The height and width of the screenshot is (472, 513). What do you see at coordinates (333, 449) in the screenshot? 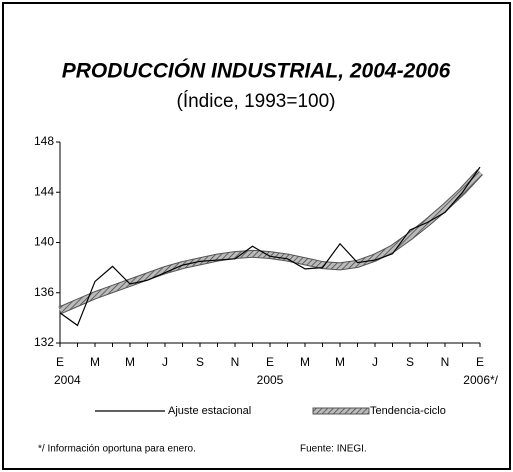
I see `source: Fuente: INEGI.` at bounding box center [333, 449].